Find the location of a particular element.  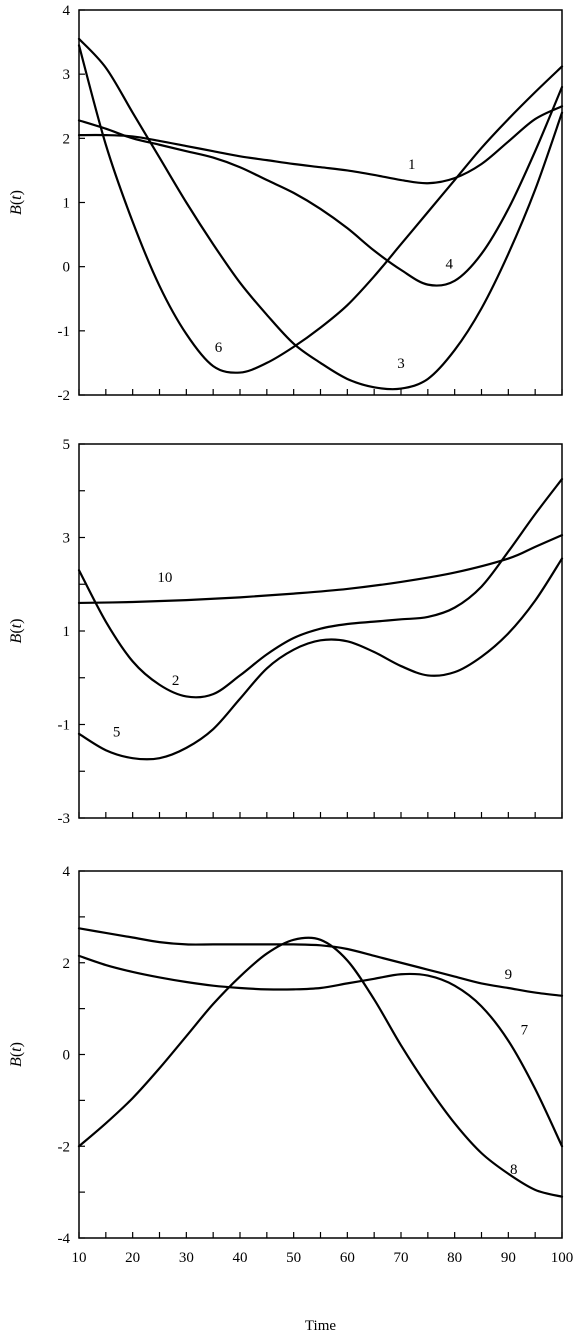

x-tick-label: 60 is located at coordinates (347, 1258).